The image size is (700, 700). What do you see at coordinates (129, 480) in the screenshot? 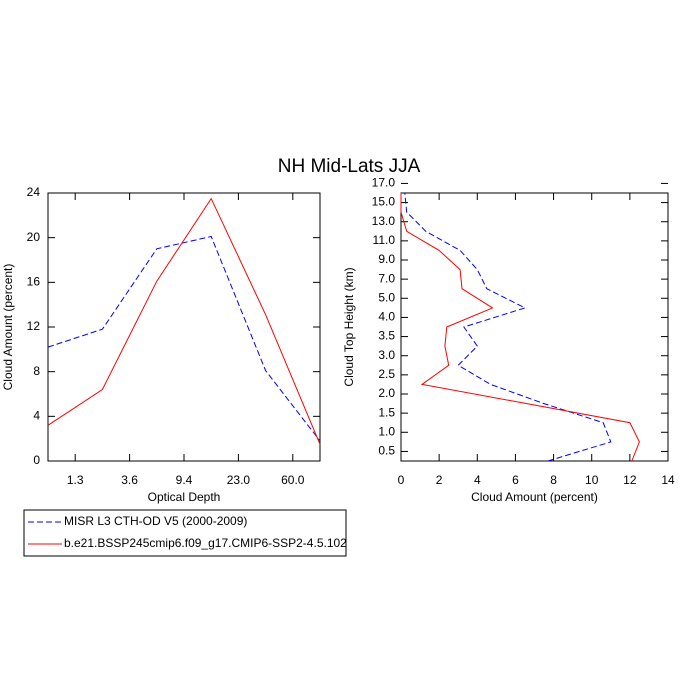
I see `x-tick-label: 3.6` at bounding box center [129, 480].